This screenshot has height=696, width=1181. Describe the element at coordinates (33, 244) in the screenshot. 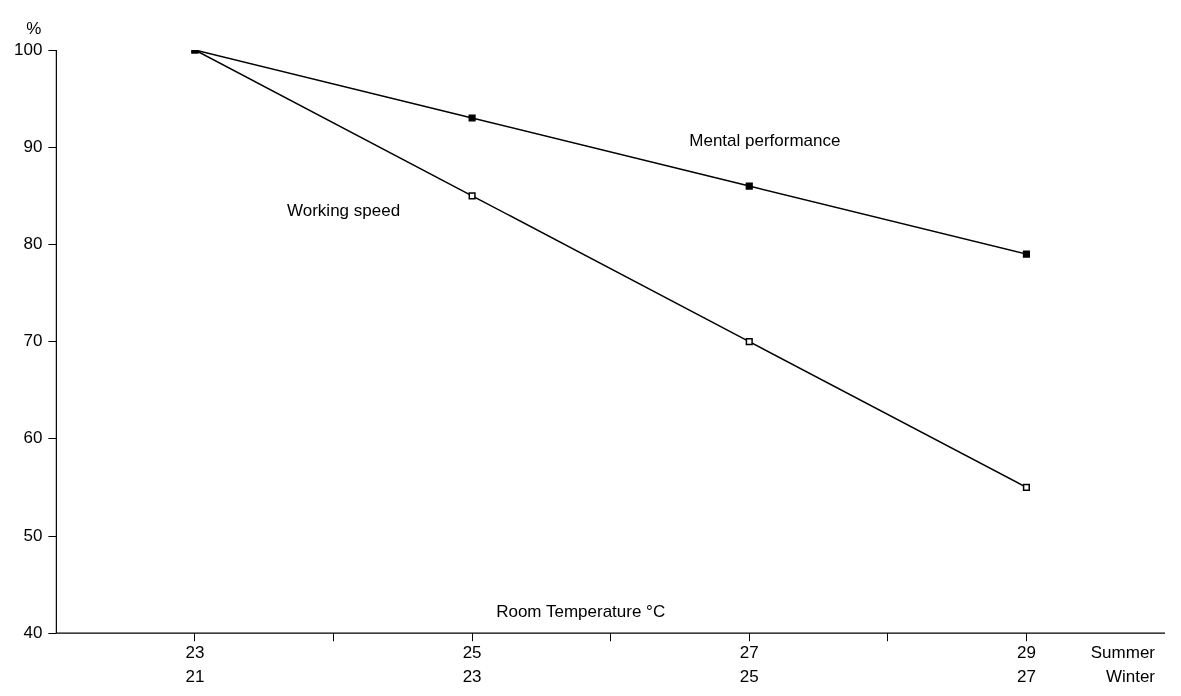

I see `y-tick-label: 80` at that location.